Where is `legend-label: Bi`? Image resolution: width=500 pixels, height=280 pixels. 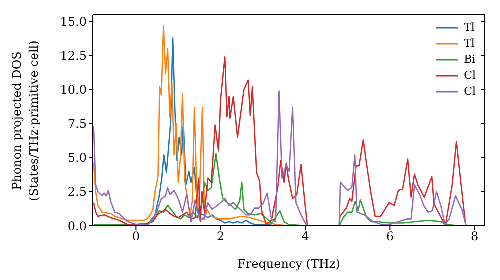 legend-label: Bi is located at coordinates (470, 60).